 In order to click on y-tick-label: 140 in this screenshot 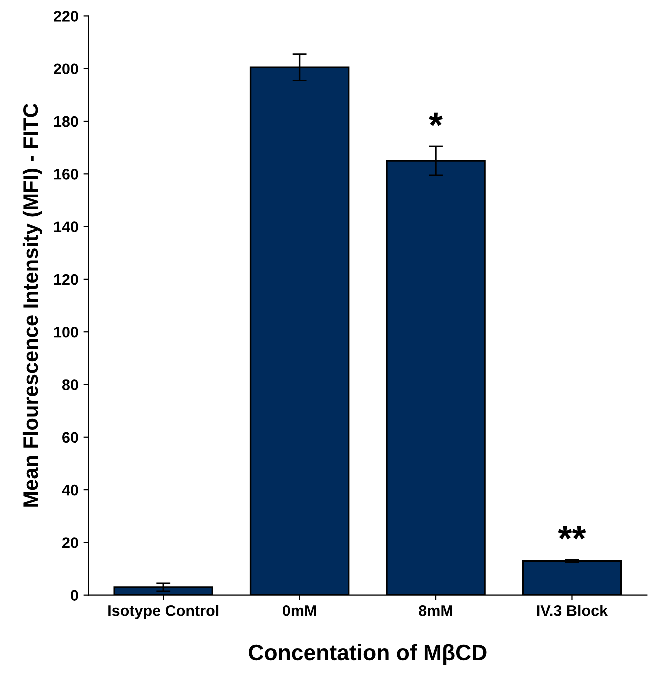, I will do `click(66, 227)`.